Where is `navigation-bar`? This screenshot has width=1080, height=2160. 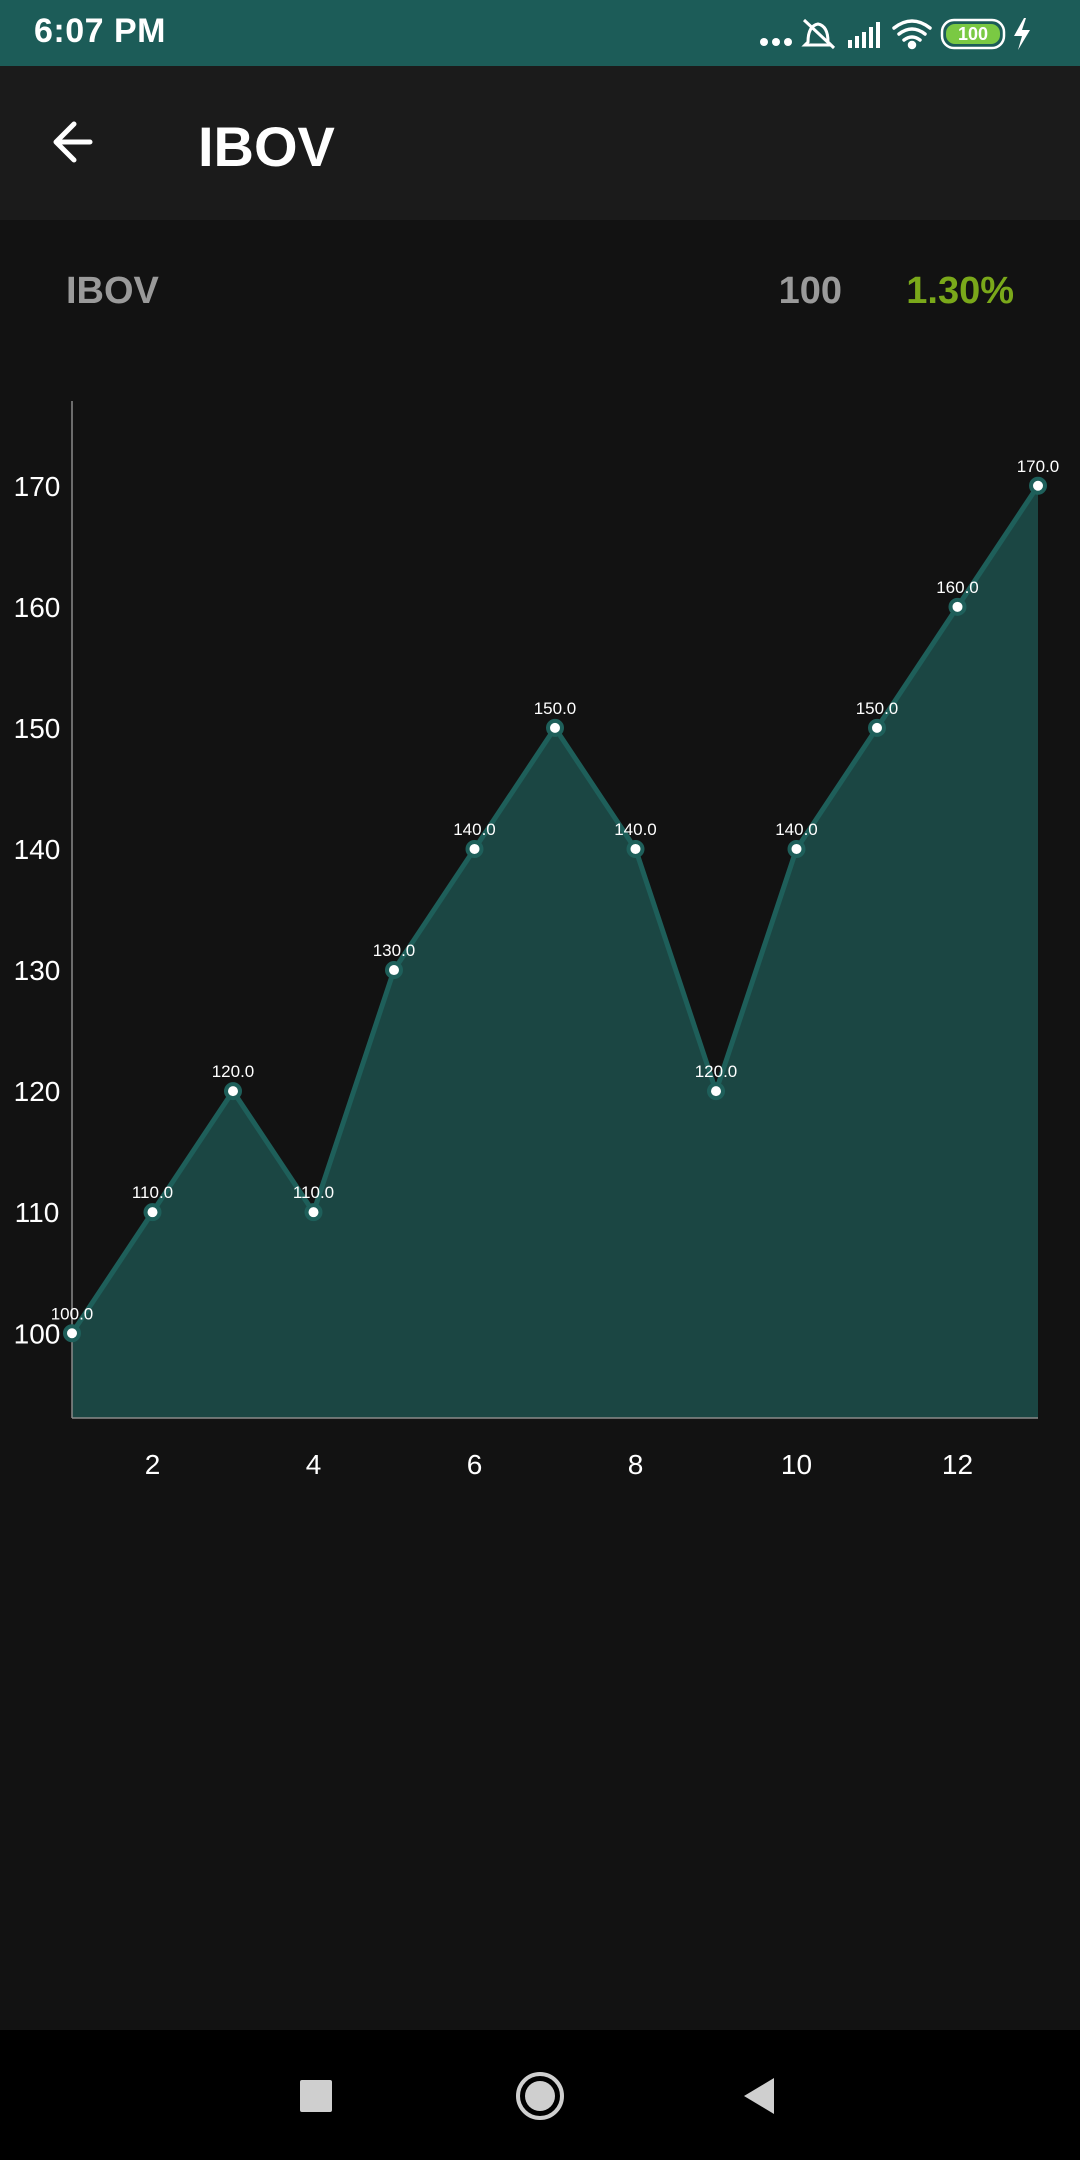 navigation-bar is located at coordinates (540, 2095).